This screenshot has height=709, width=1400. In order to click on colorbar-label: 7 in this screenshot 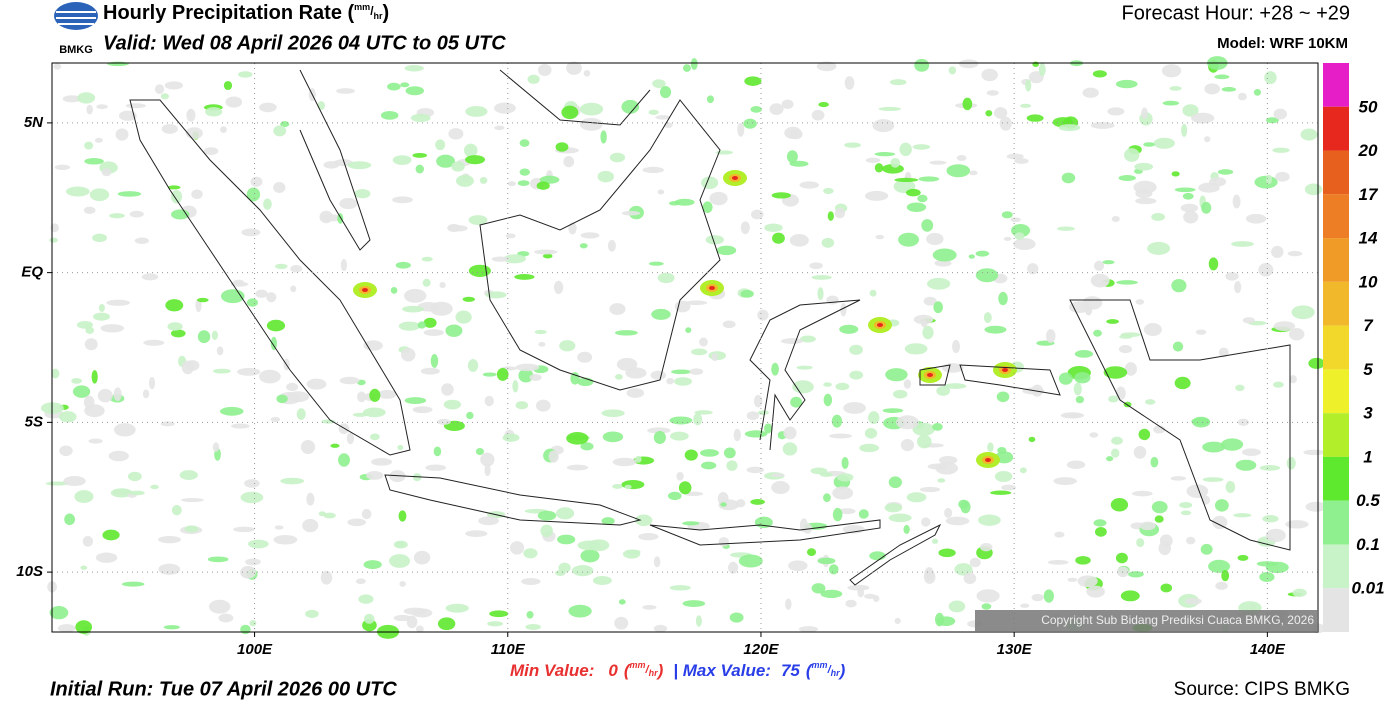, I will do `click(1368, 325)`.